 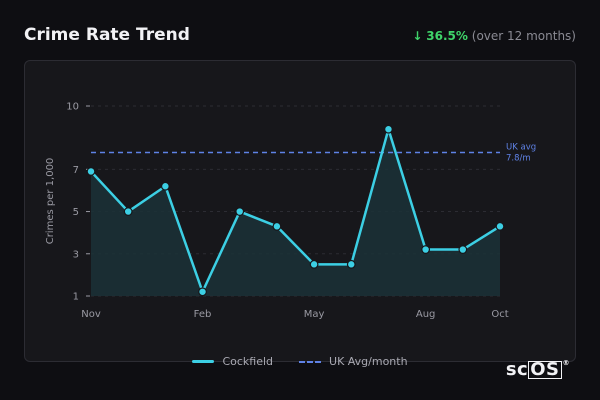 What do you see at coordinates (523, 36) in the screenshot?
I see `change-period: (over 12 months)` at bounding box center [523, 36].